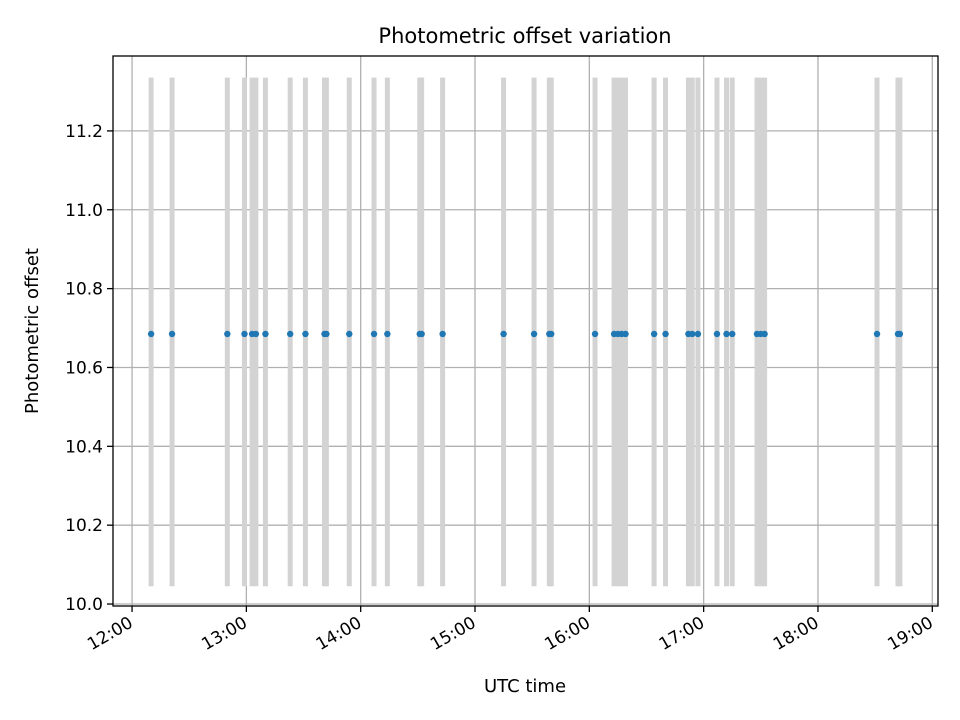 This screenshot has width=960, height=720. What do you see at coordinates (84, 368) in the screenshot?
I see `y-tick-label: 10.6` at bounding box center [84, 368].